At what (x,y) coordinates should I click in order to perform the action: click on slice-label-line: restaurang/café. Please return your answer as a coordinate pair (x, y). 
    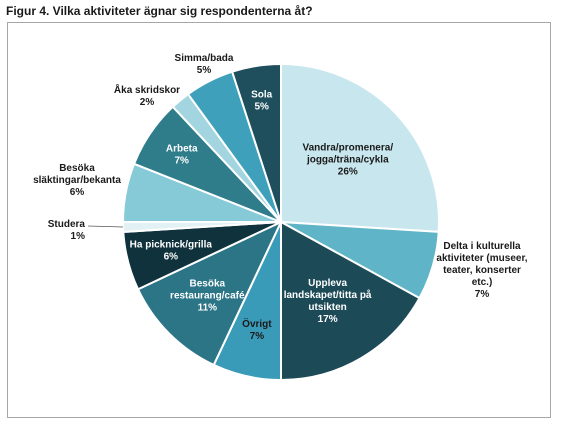
    Looking at the image, I should click on (207, 296).